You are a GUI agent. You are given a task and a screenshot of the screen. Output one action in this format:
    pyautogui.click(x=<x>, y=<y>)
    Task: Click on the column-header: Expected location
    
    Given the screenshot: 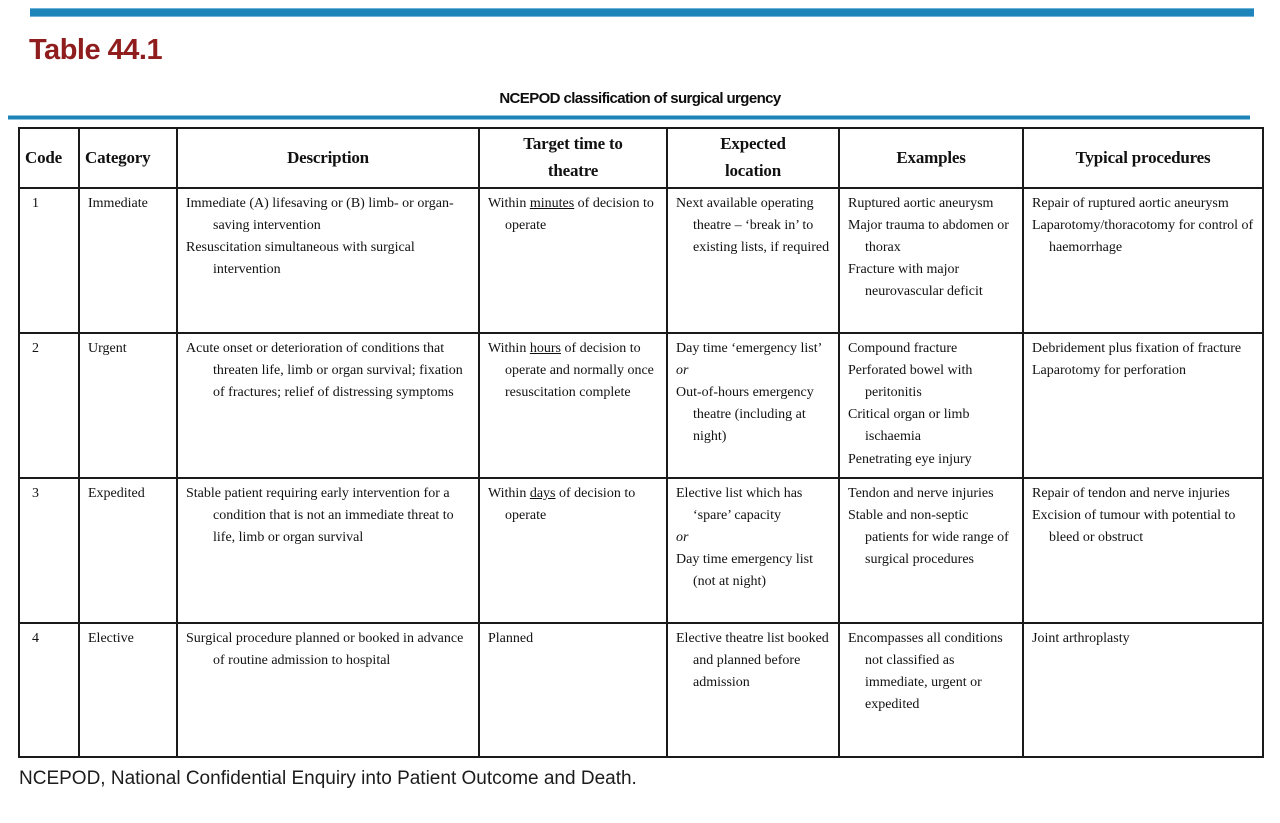 What is the action you would take?
    pyautogui.click(x=753, y=158)
    